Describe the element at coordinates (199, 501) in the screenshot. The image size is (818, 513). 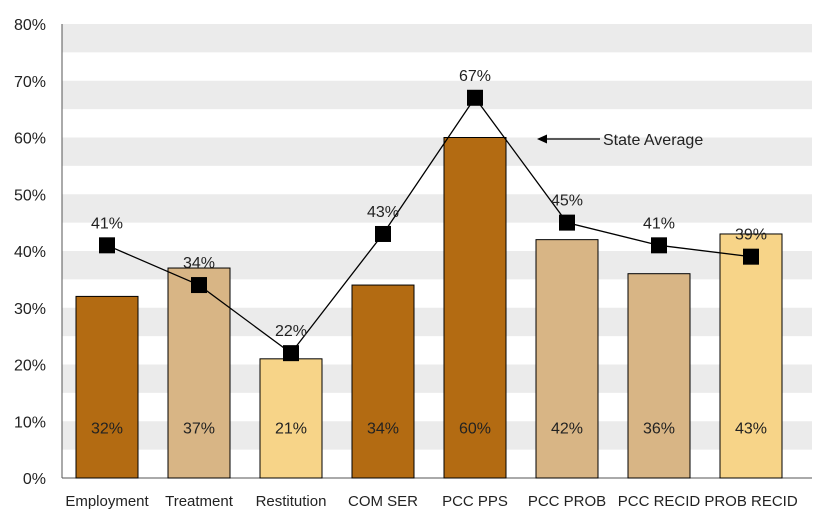
I see `x-tick-label: Treatment` at that location.